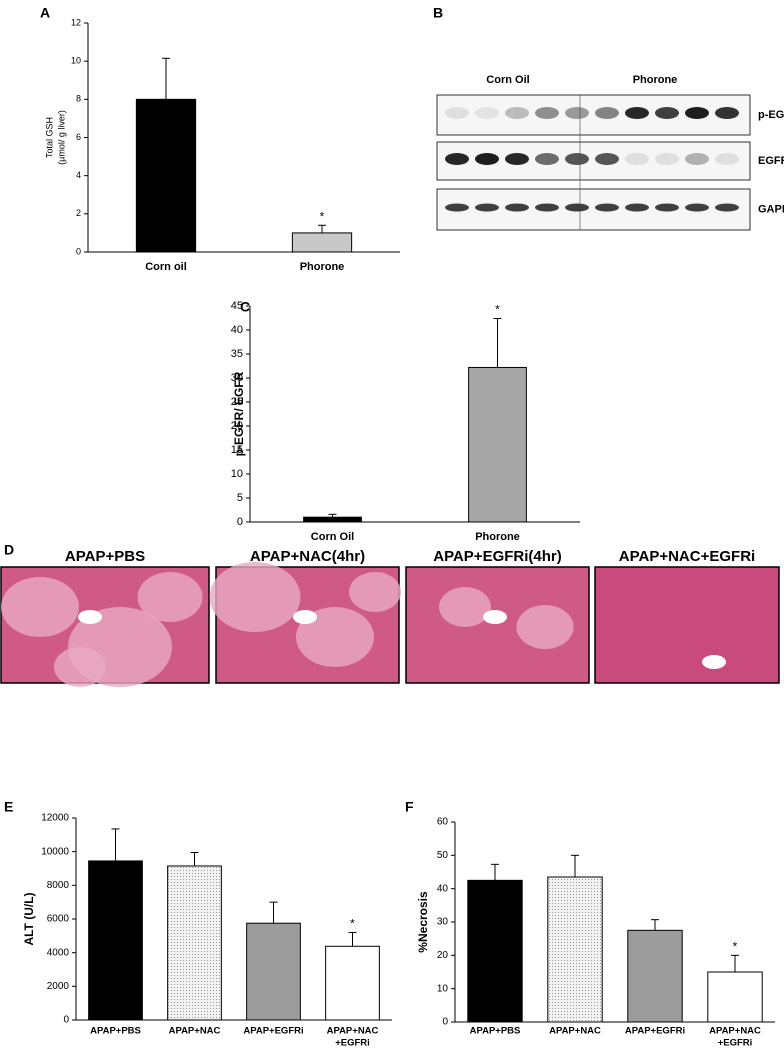 The width and height of the screenshot is (784, 1056). What do you see at coordinates (687, 556) in the screenshot?
I see `condition-label: APAP+NAC+EGFRi` at bounding box center [687, 556].